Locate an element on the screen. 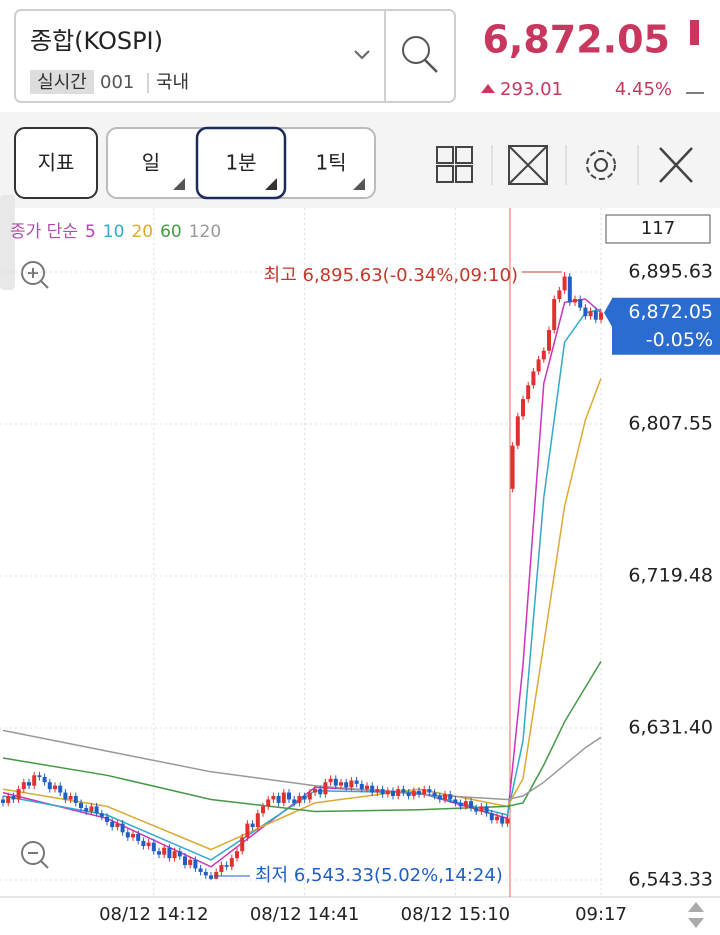  x-tick-label: 08/12 15:10 is located at coordinates (455, 914).